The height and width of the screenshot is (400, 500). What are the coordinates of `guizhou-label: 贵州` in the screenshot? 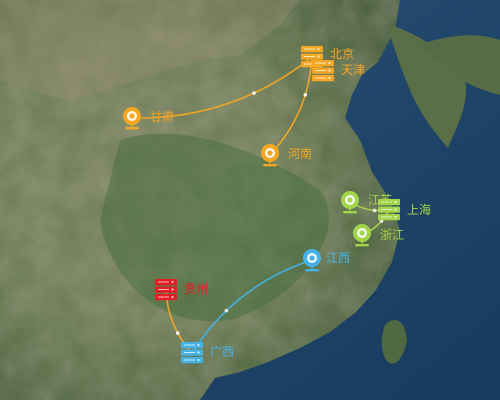 It's located at (196, 289).